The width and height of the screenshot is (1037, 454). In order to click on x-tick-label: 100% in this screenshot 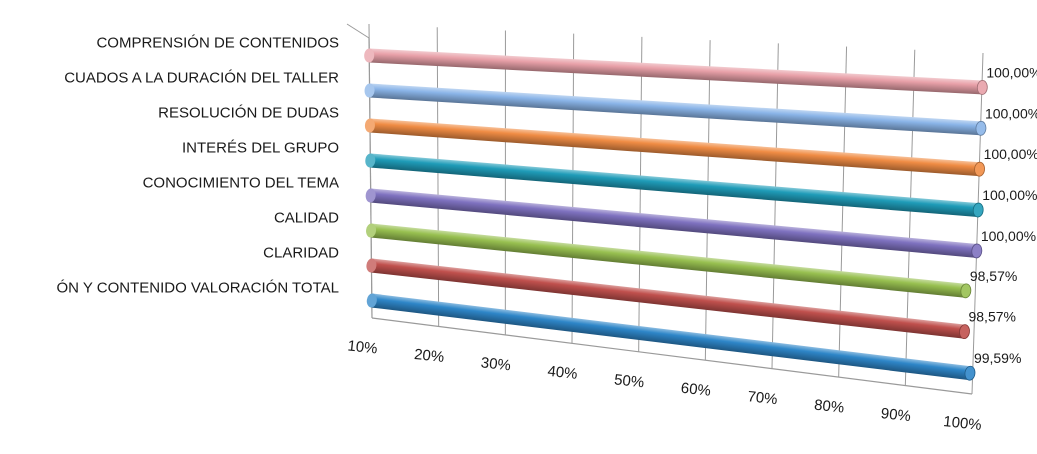, I will do `click(962, 423)`.